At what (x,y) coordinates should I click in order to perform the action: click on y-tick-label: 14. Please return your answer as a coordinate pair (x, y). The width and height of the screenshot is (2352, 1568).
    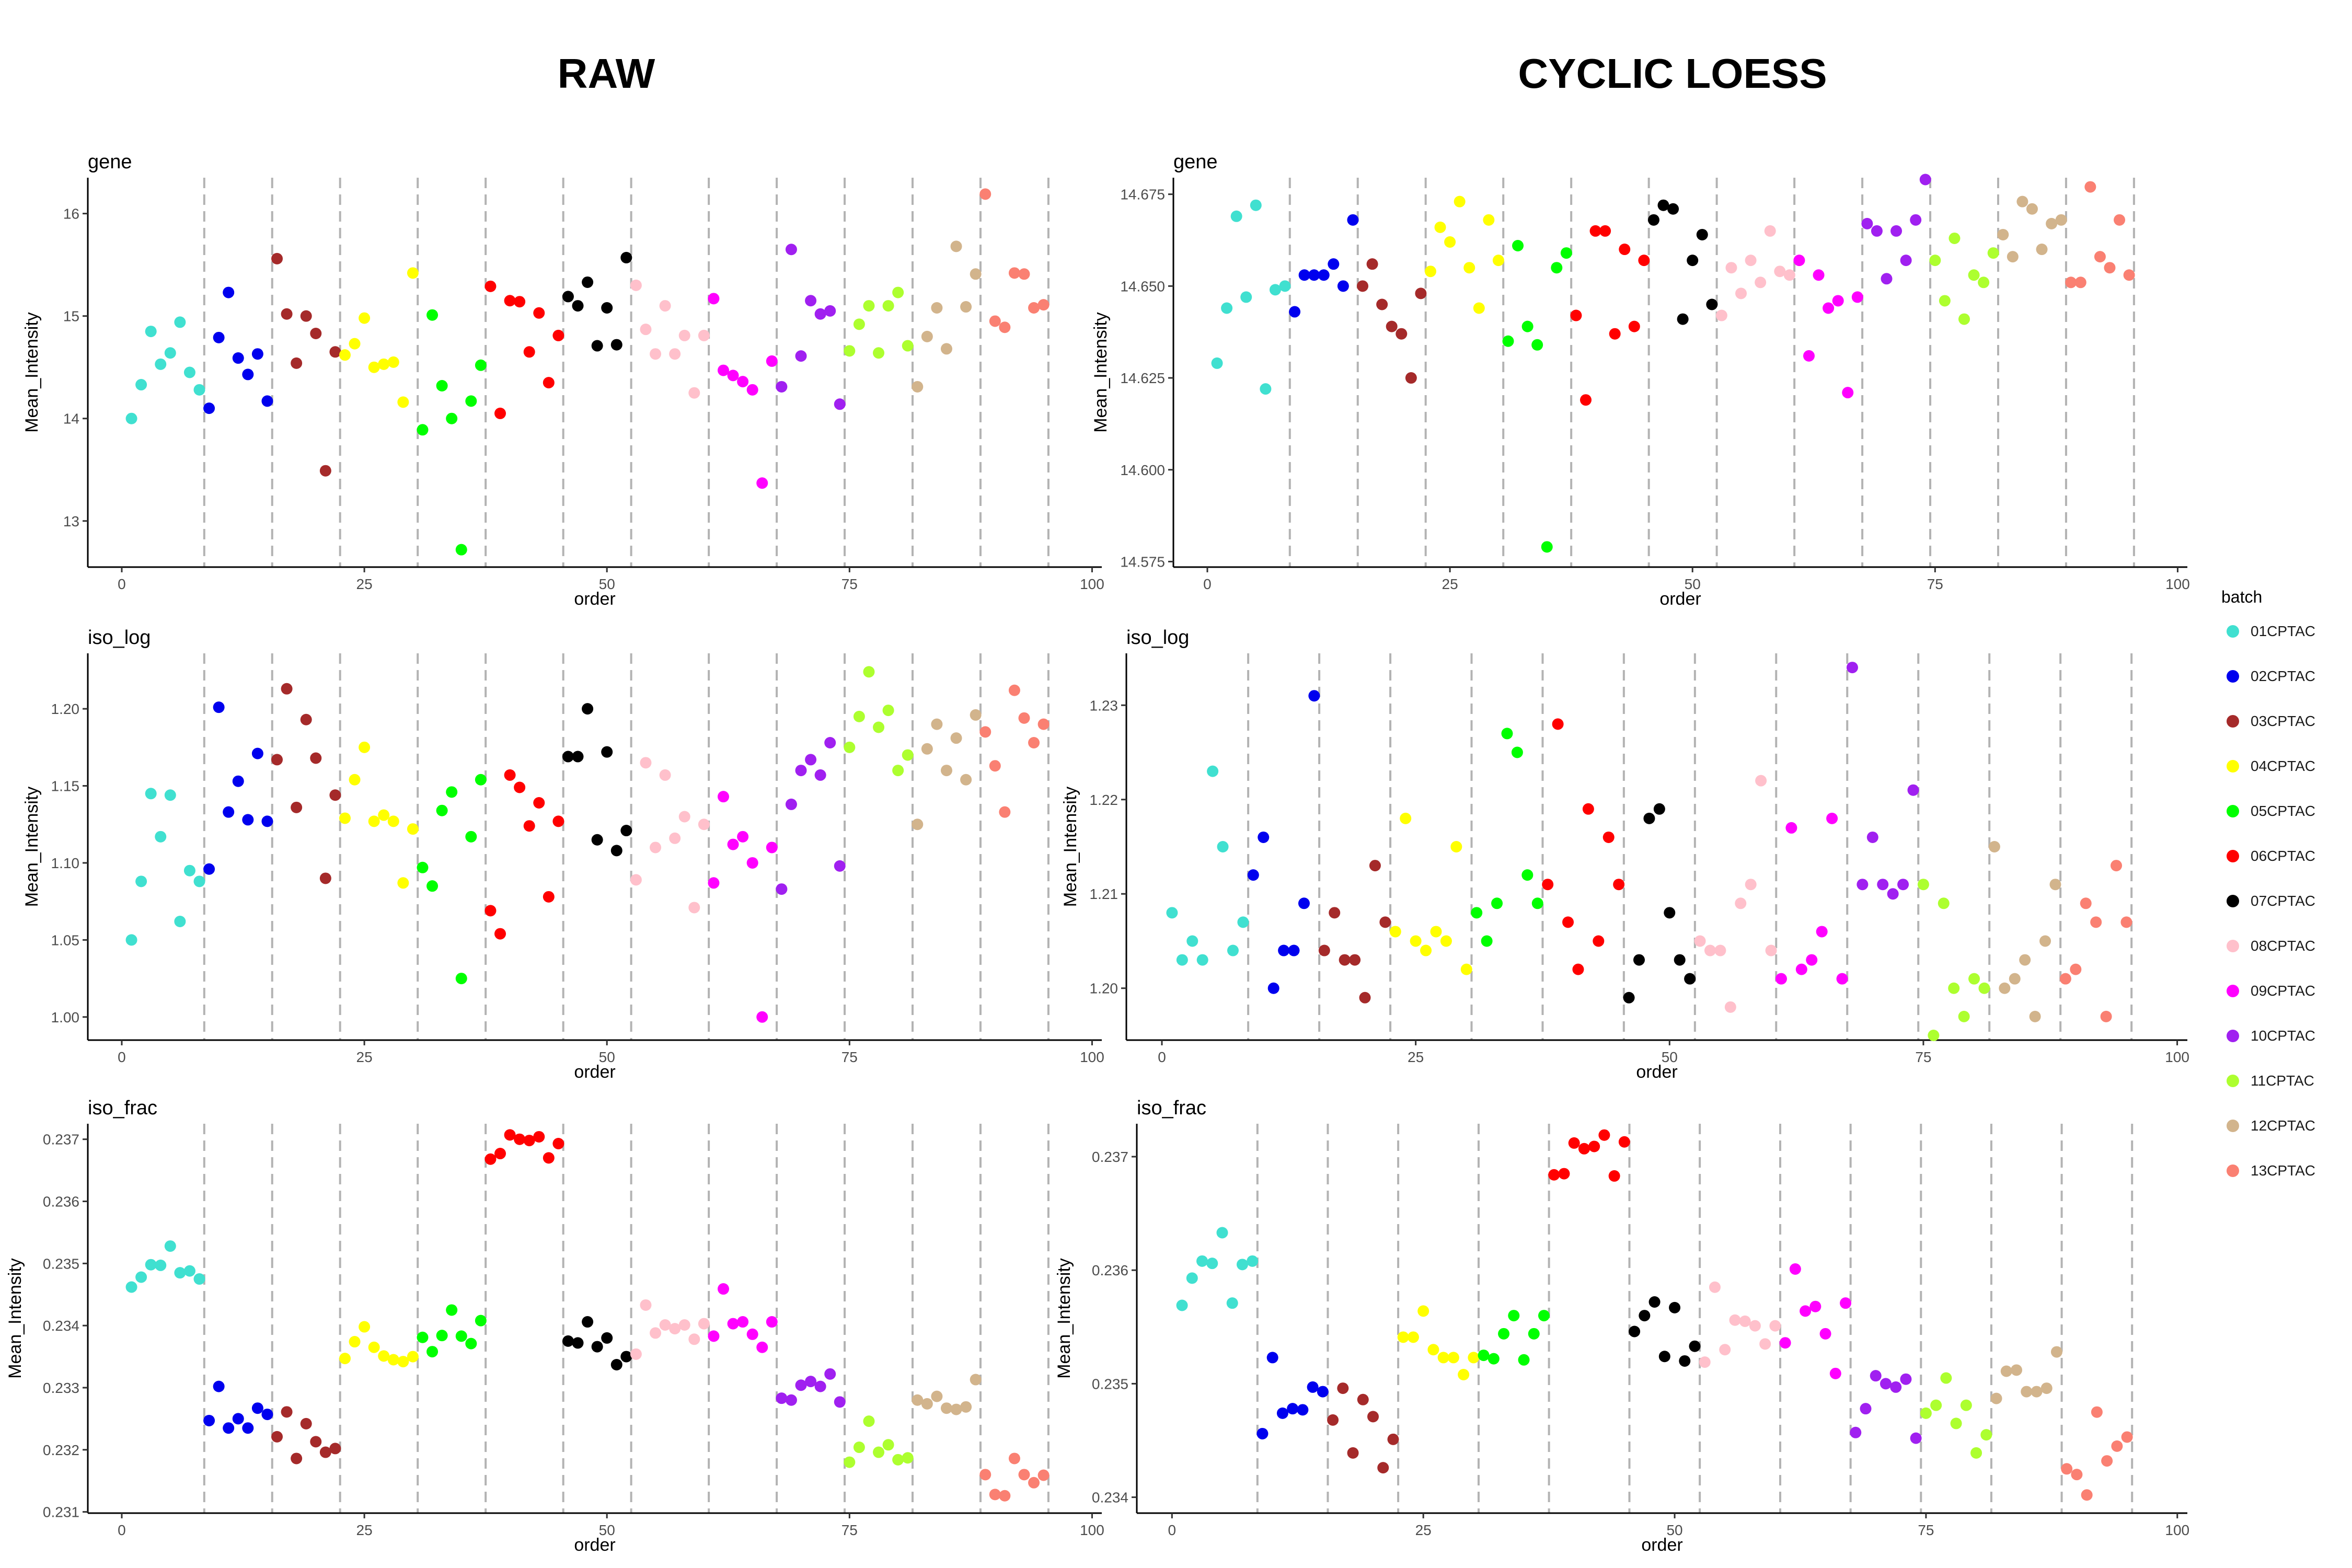
    Looking at the image, I should click on (71, 419).